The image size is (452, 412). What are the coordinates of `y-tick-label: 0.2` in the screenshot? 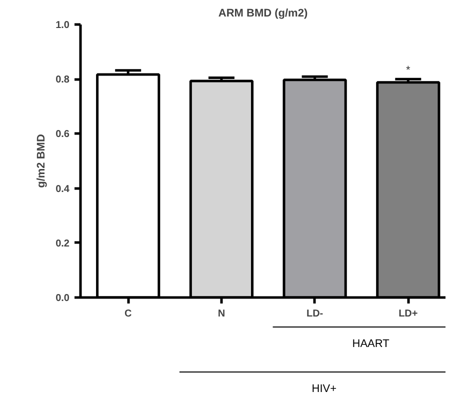 It's located at (63, 244).